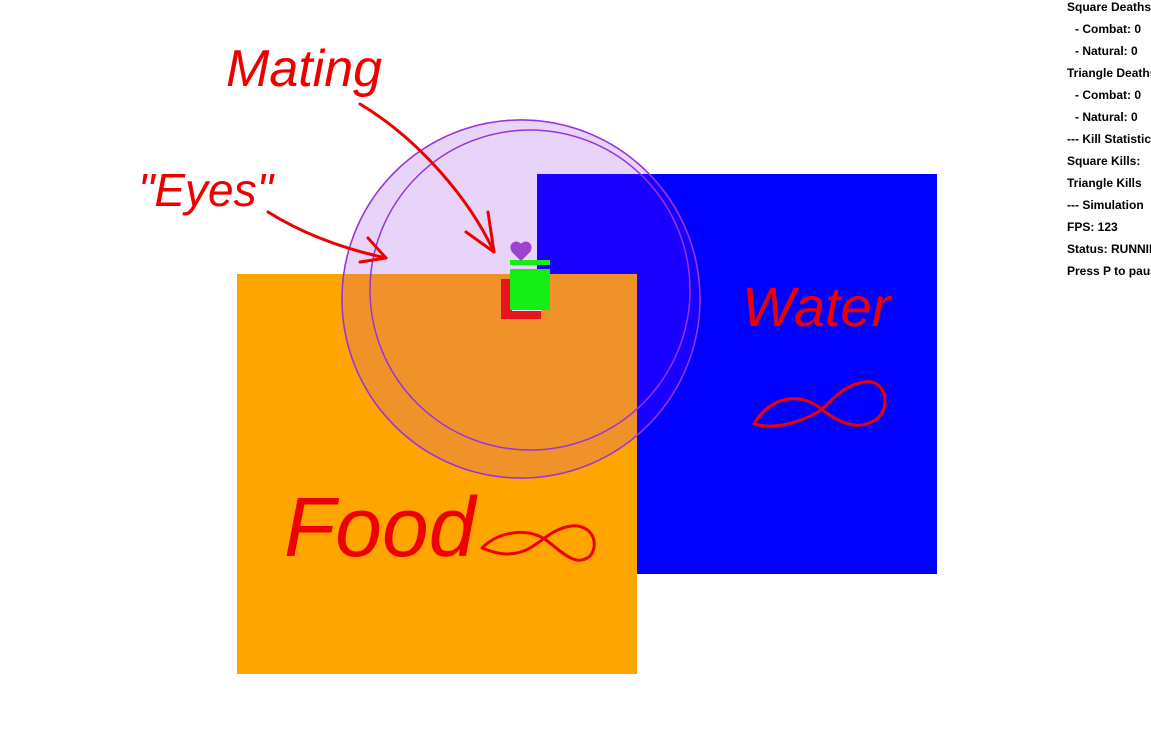  What do you see at coordinates (1106, 51) in the screenshot?
I see `square-natural-deaths: - Natural: 0` at bounding box center [1106, 51].